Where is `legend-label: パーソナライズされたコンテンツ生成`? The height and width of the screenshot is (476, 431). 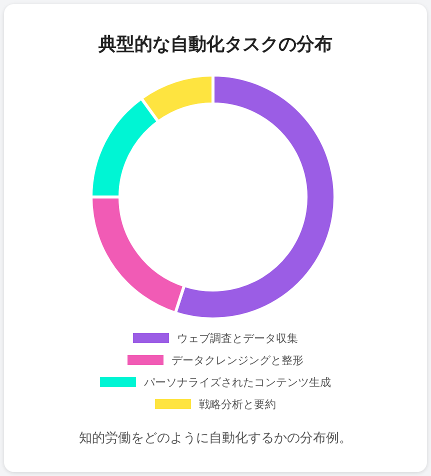 legend-label: パーソナライズされたコンテンツ生成 is located at coordinates (237, 382).